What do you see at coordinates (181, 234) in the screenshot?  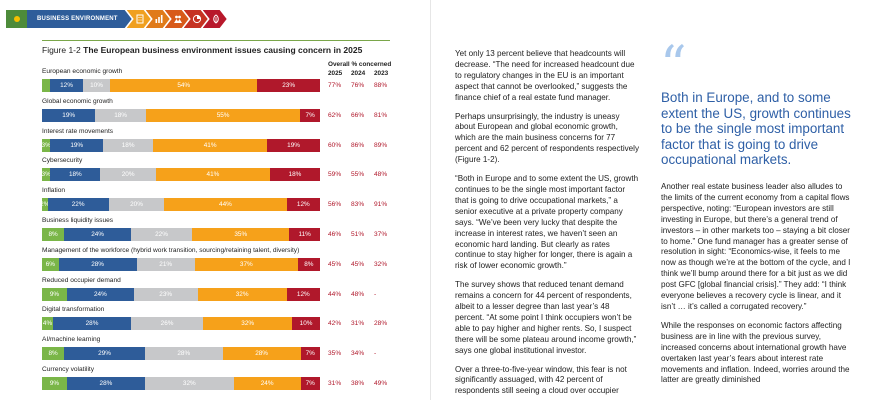 I see `stacked-bar: 8% 24% 22% 35% 11%` at bounding box center [181, 234].